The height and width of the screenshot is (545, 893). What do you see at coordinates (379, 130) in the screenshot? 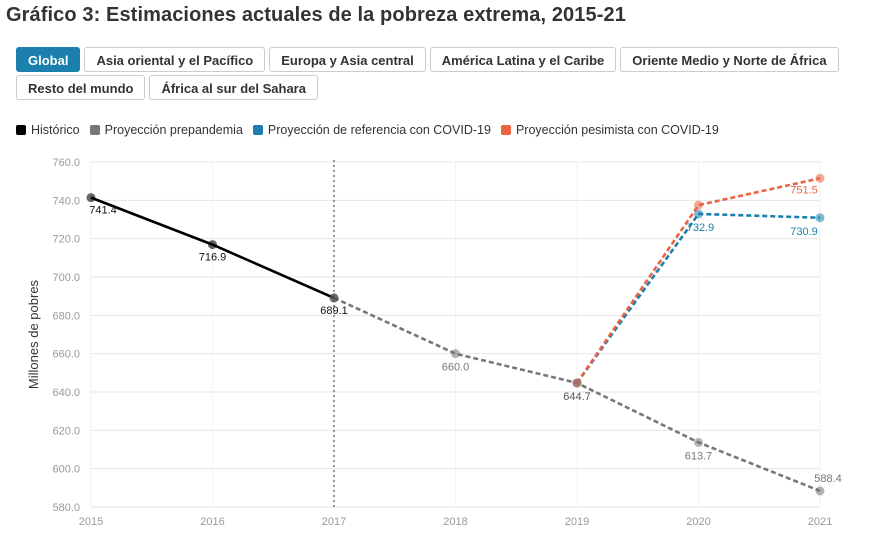
I see `legend-label-referencia: Proyección de referencia con COVID-19` at bounding box center [379, 130].